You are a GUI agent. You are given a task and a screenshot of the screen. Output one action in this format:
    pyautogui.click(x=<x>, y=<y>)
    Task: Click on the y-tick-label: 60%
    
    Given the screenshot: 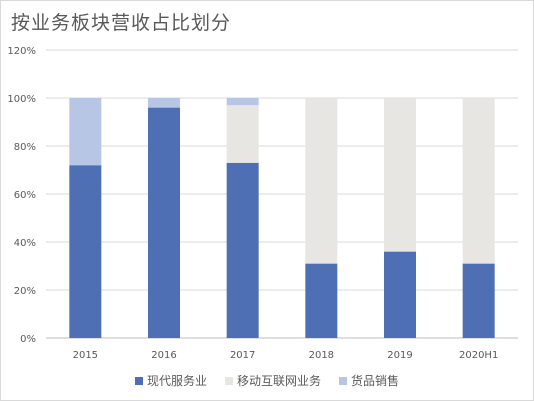 What is the action you would take?
    pyautogui.click(x=25, y=195)
    